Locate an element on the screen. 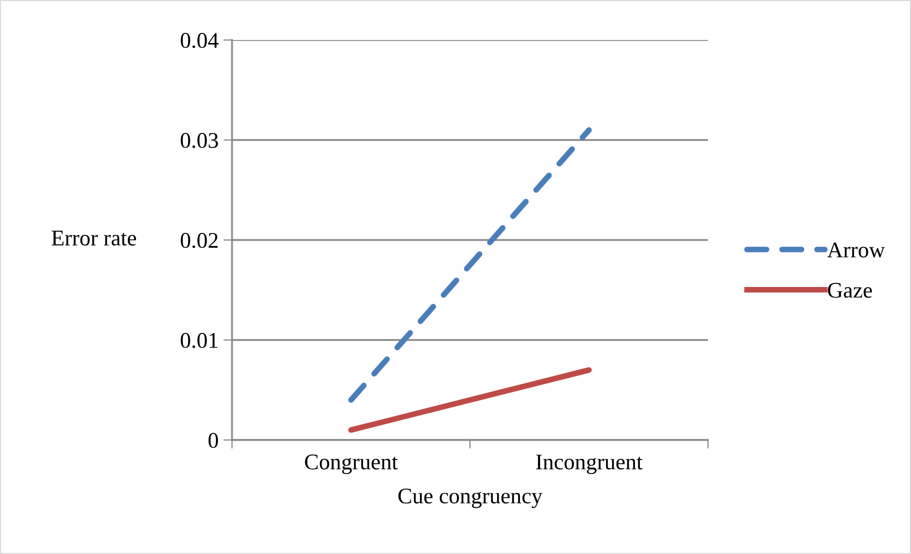 This screenshot has width=911, height=554. y-tick-label: 0.03 is located at coordinates (199, 140).